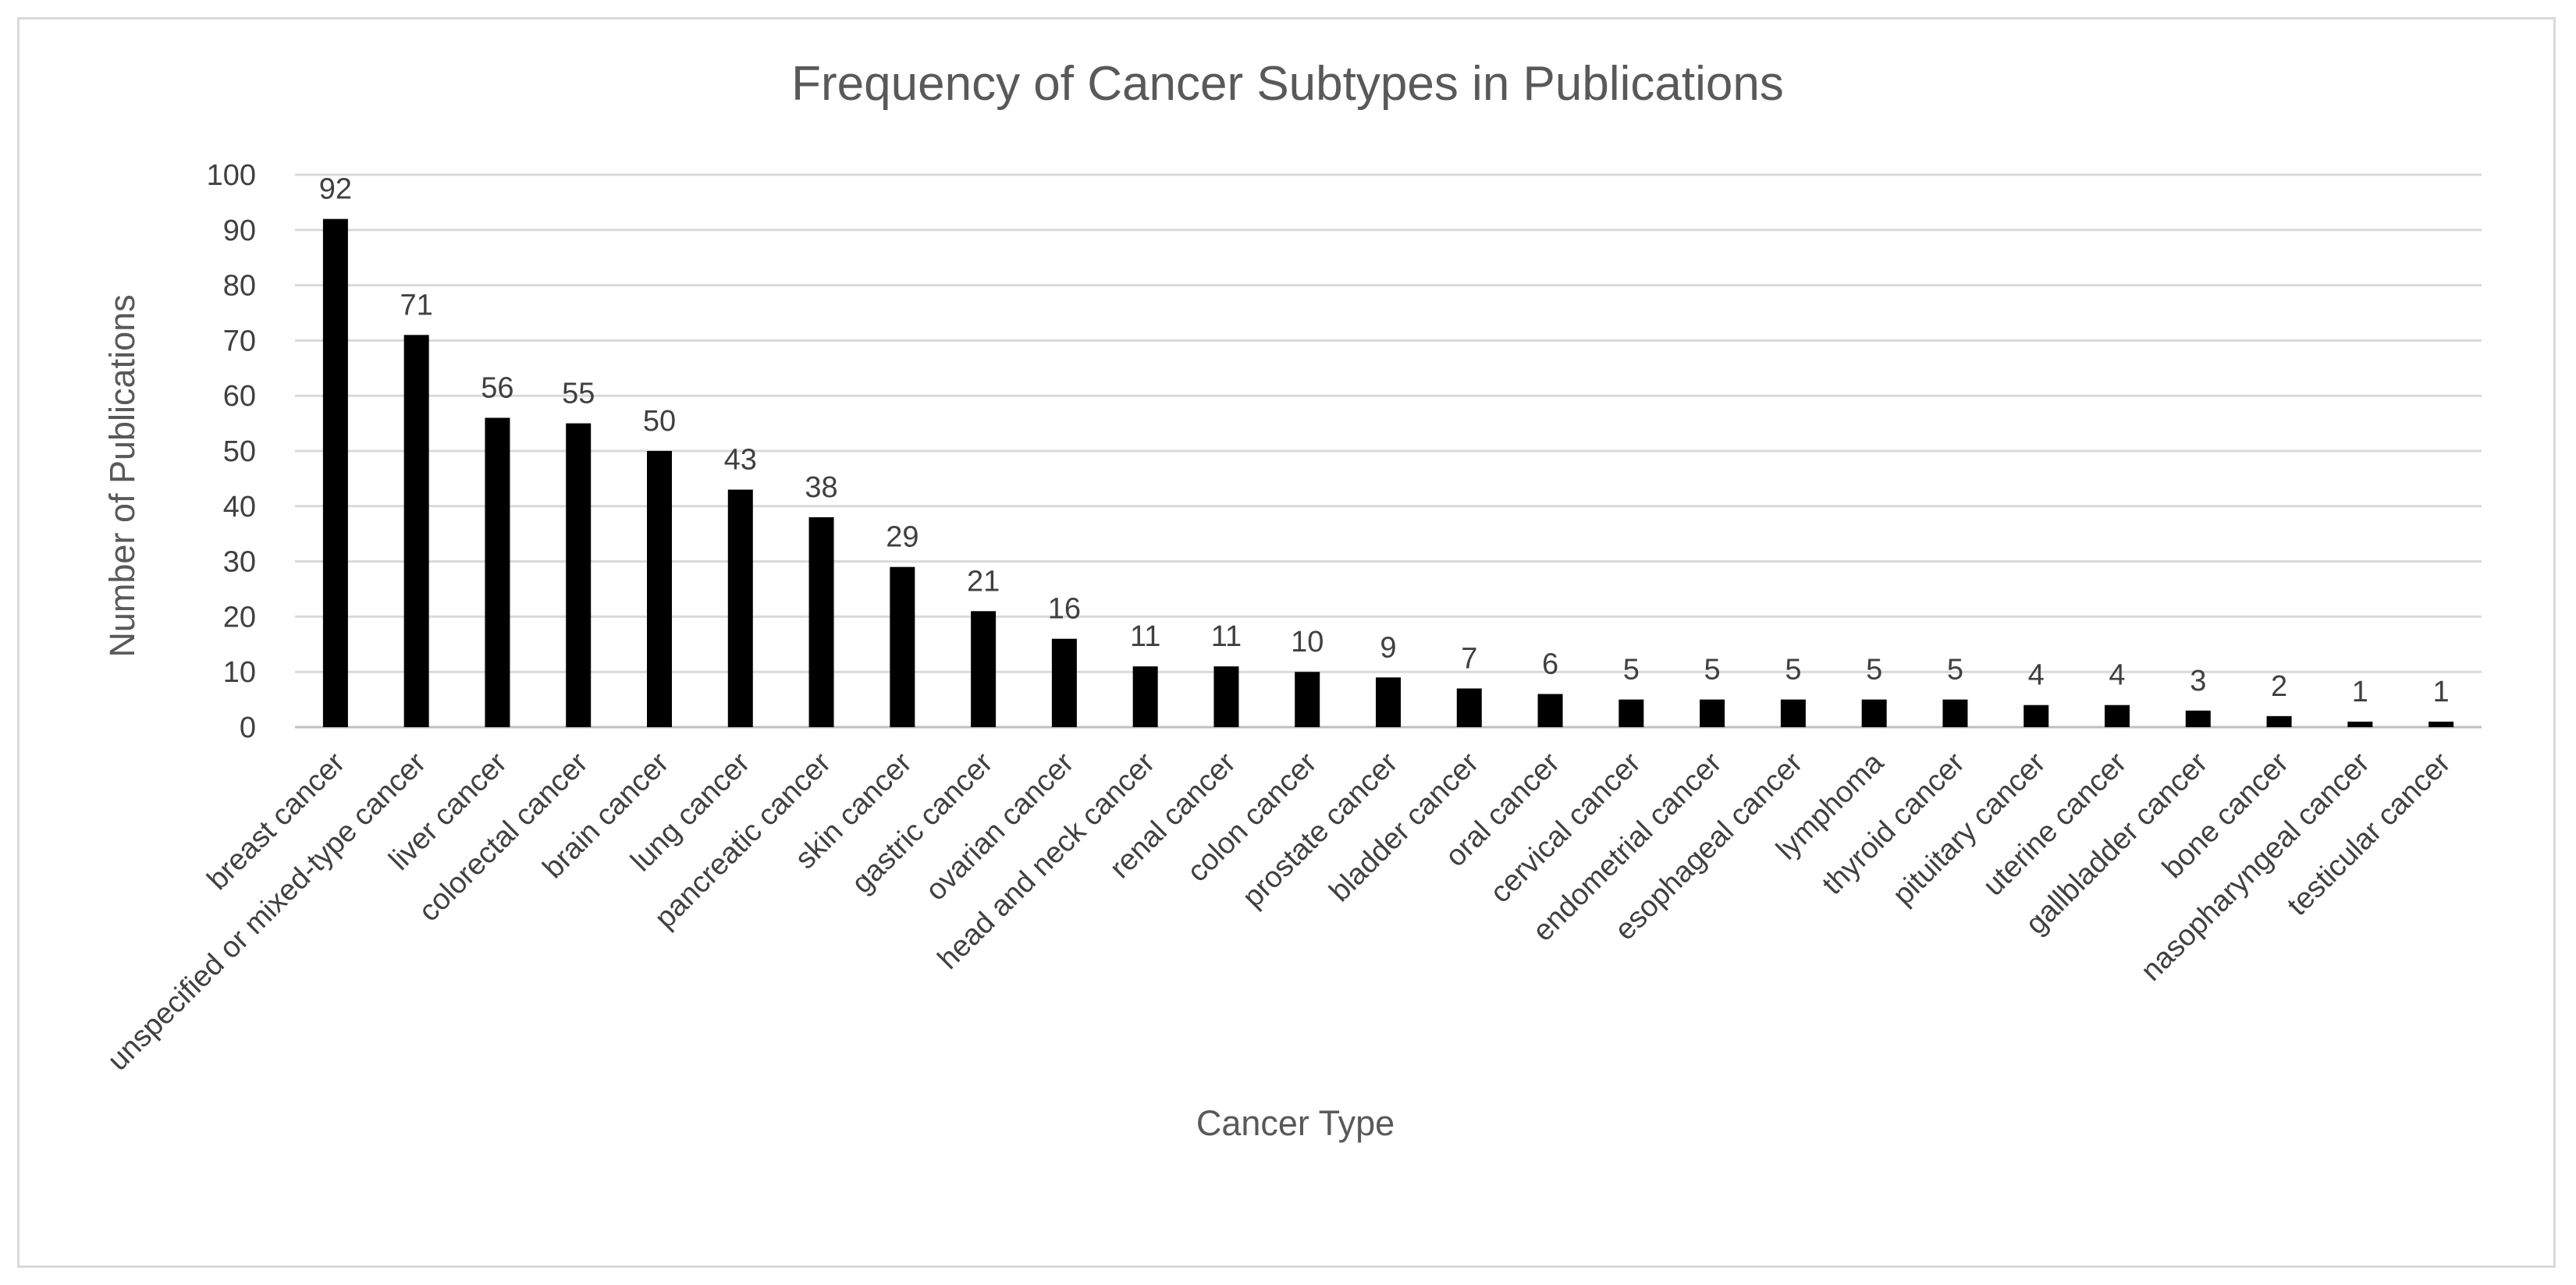  Describe the element at coordinates (578, 394) in the screenshot. I see `data-label: 55` at that location.